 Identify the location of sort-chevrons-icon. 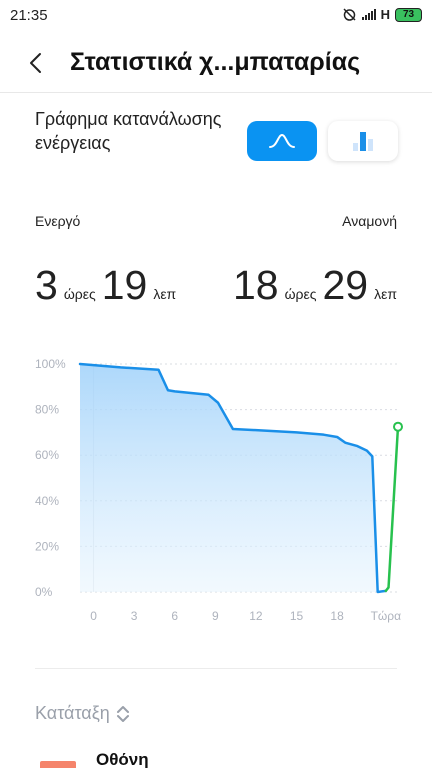
(122, 713).